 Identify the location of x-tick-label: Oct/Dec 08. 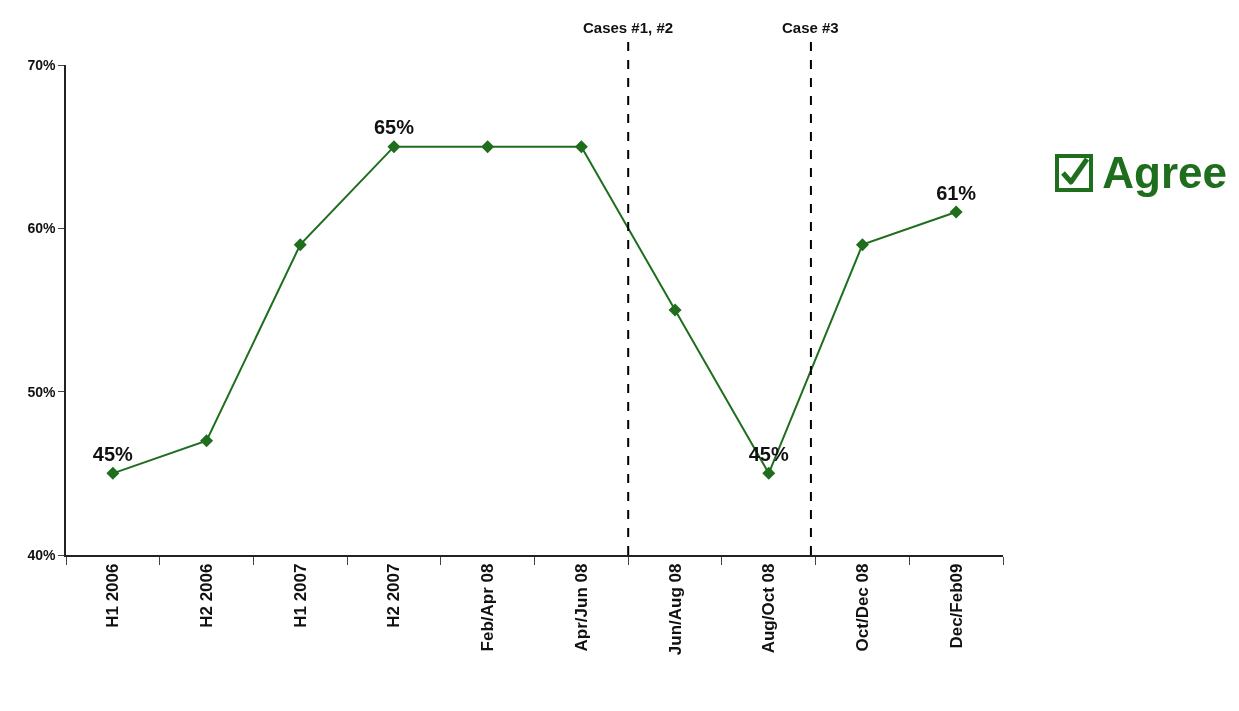
(862, 607).